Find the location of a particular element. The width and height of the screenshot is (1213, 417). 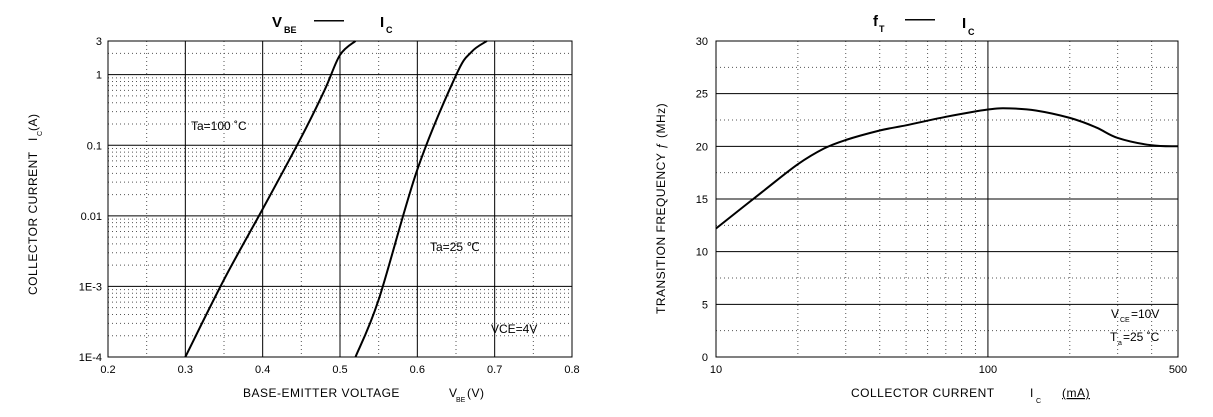

ft-ic-x-ticks: 10 100 500 is located at coordinates (948, 370).